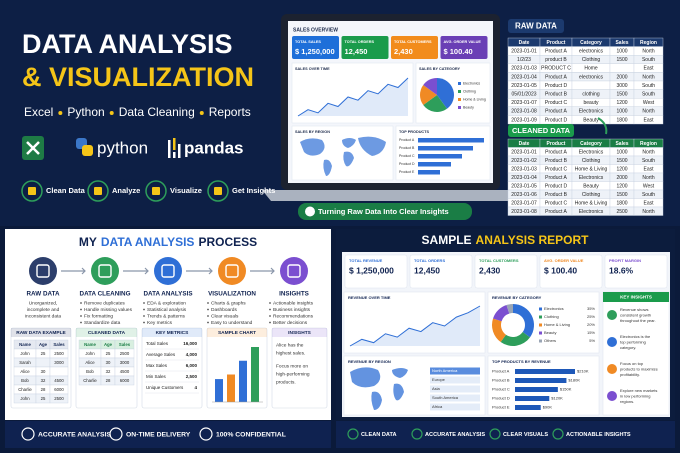 This screenshot has width=680, height=453. Describe the element at coordinates (228, 304) in the screenshot. I see `step-text: Charts & graphs` at that location.